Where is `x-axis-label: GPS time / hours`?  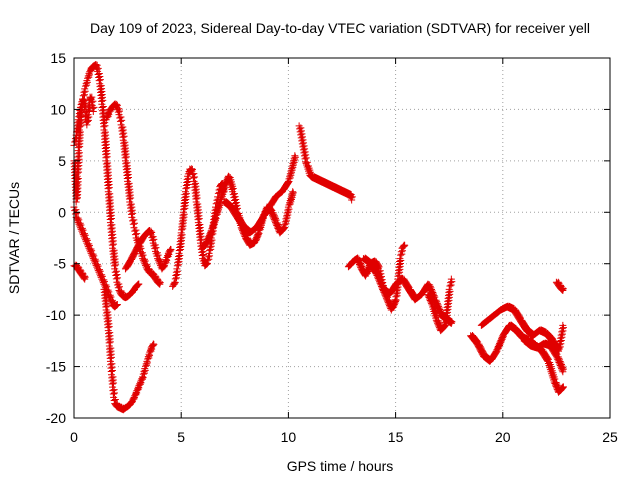 x-axis-label: GPS time / hours is located at coordinates (340, 466).